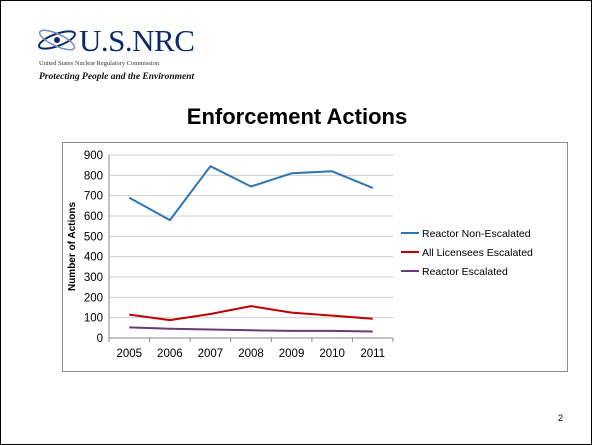 The width and height of the screenshot is (592, 445). Describe the element at coordinates (57, 40) in the screenshot. I see `atom-logo-icon` at that location.